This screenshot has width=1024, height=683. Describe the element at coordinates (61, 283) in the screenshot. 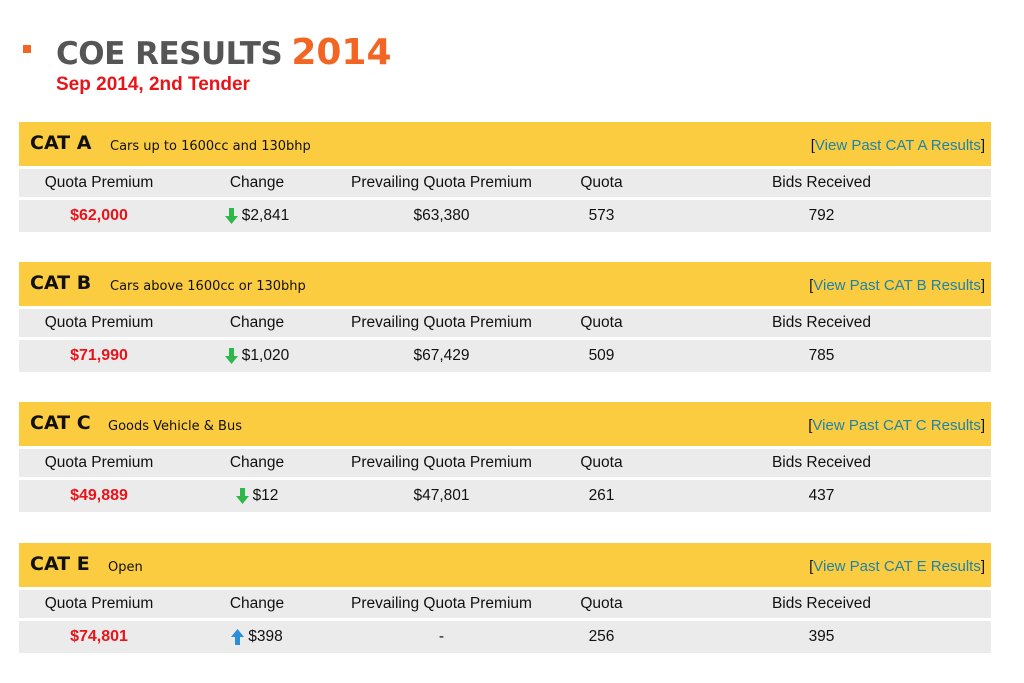

I see `category-name: CAT B` at that location.